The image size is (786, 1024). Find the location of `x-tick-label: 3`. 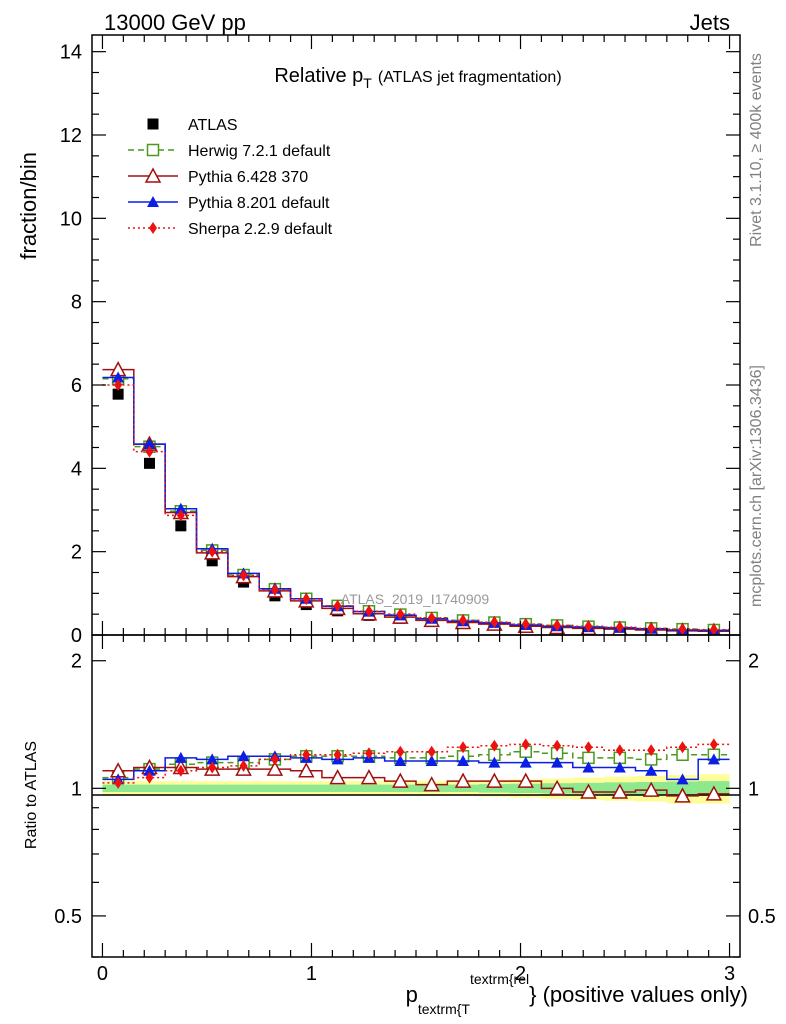

x-tick-label: 3 is located at coordinates (729, 974).